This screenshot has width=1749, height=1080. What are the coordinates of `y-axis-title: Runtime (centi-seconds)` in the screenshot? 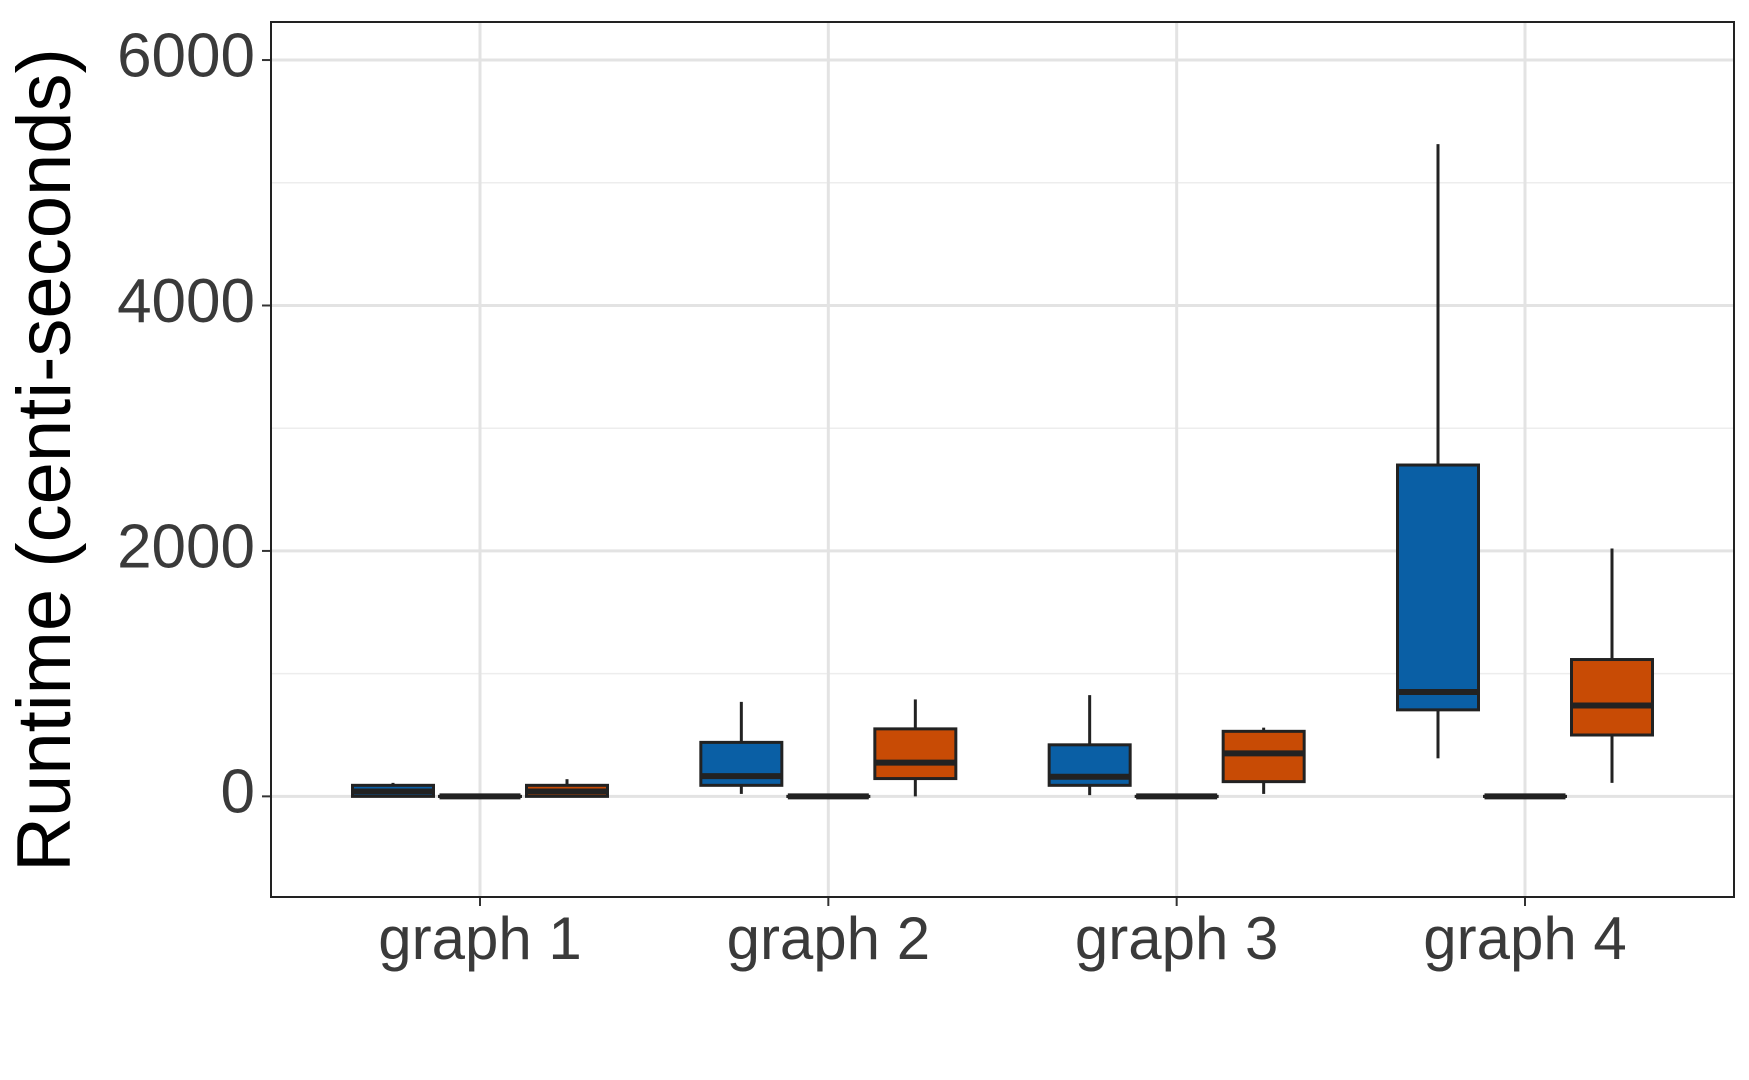 It's located at (44, 460).